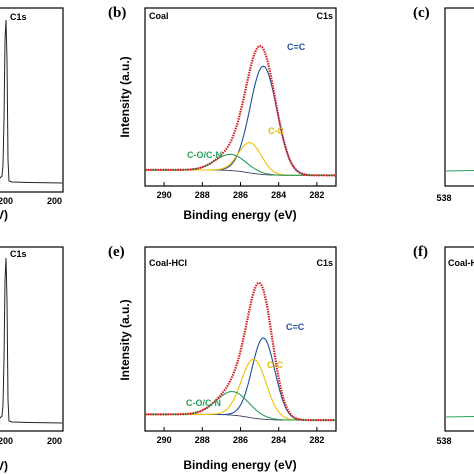 The image size is (474, 474). I want to click on panel-b-label-cc-double: C=C, so click(296, 47).